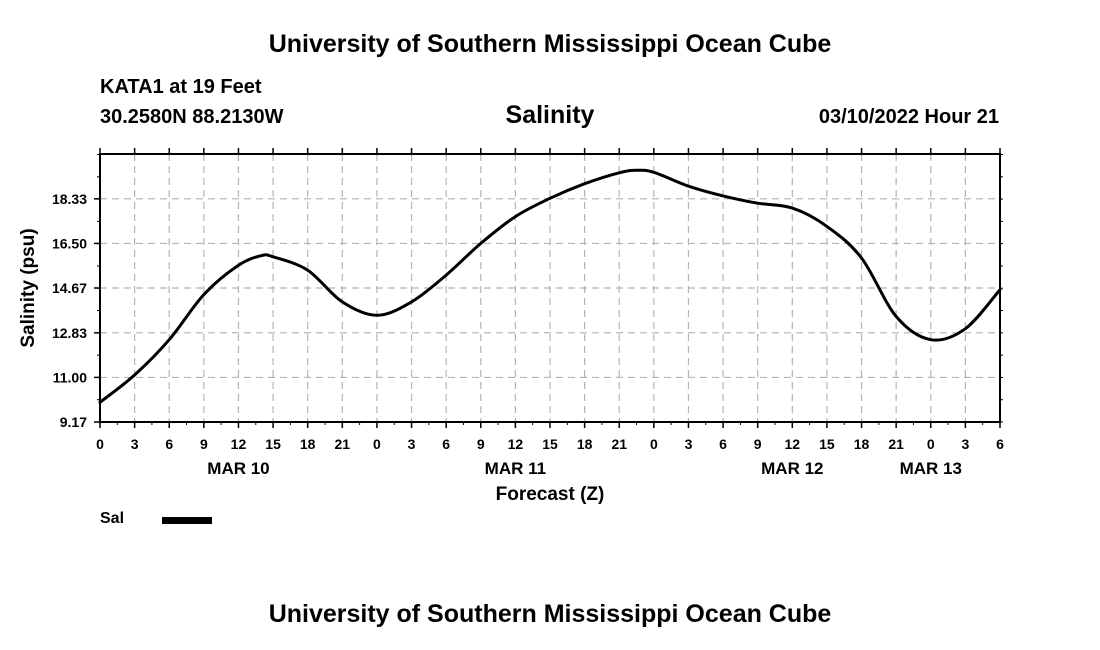  What do you see at coordinates (550, 115) in the screenshot?
I see `chart-title: Salinity` at bounding box center [550, 115].